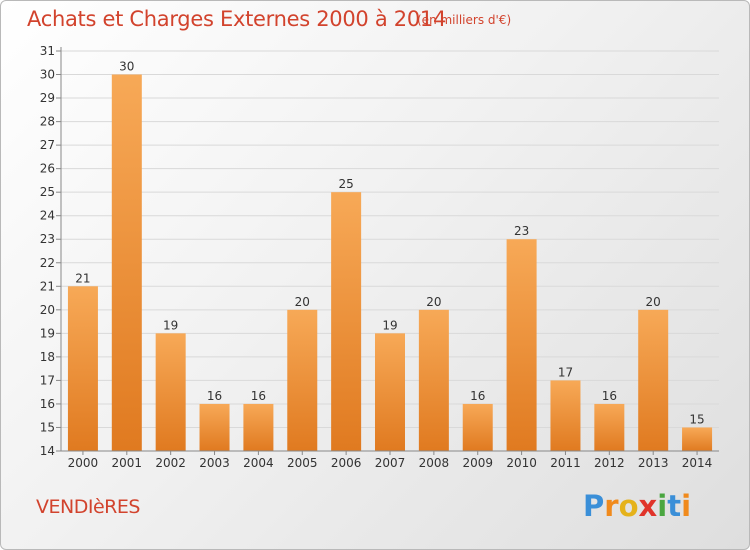  I want to click on bar-2004, so click(258, 427).